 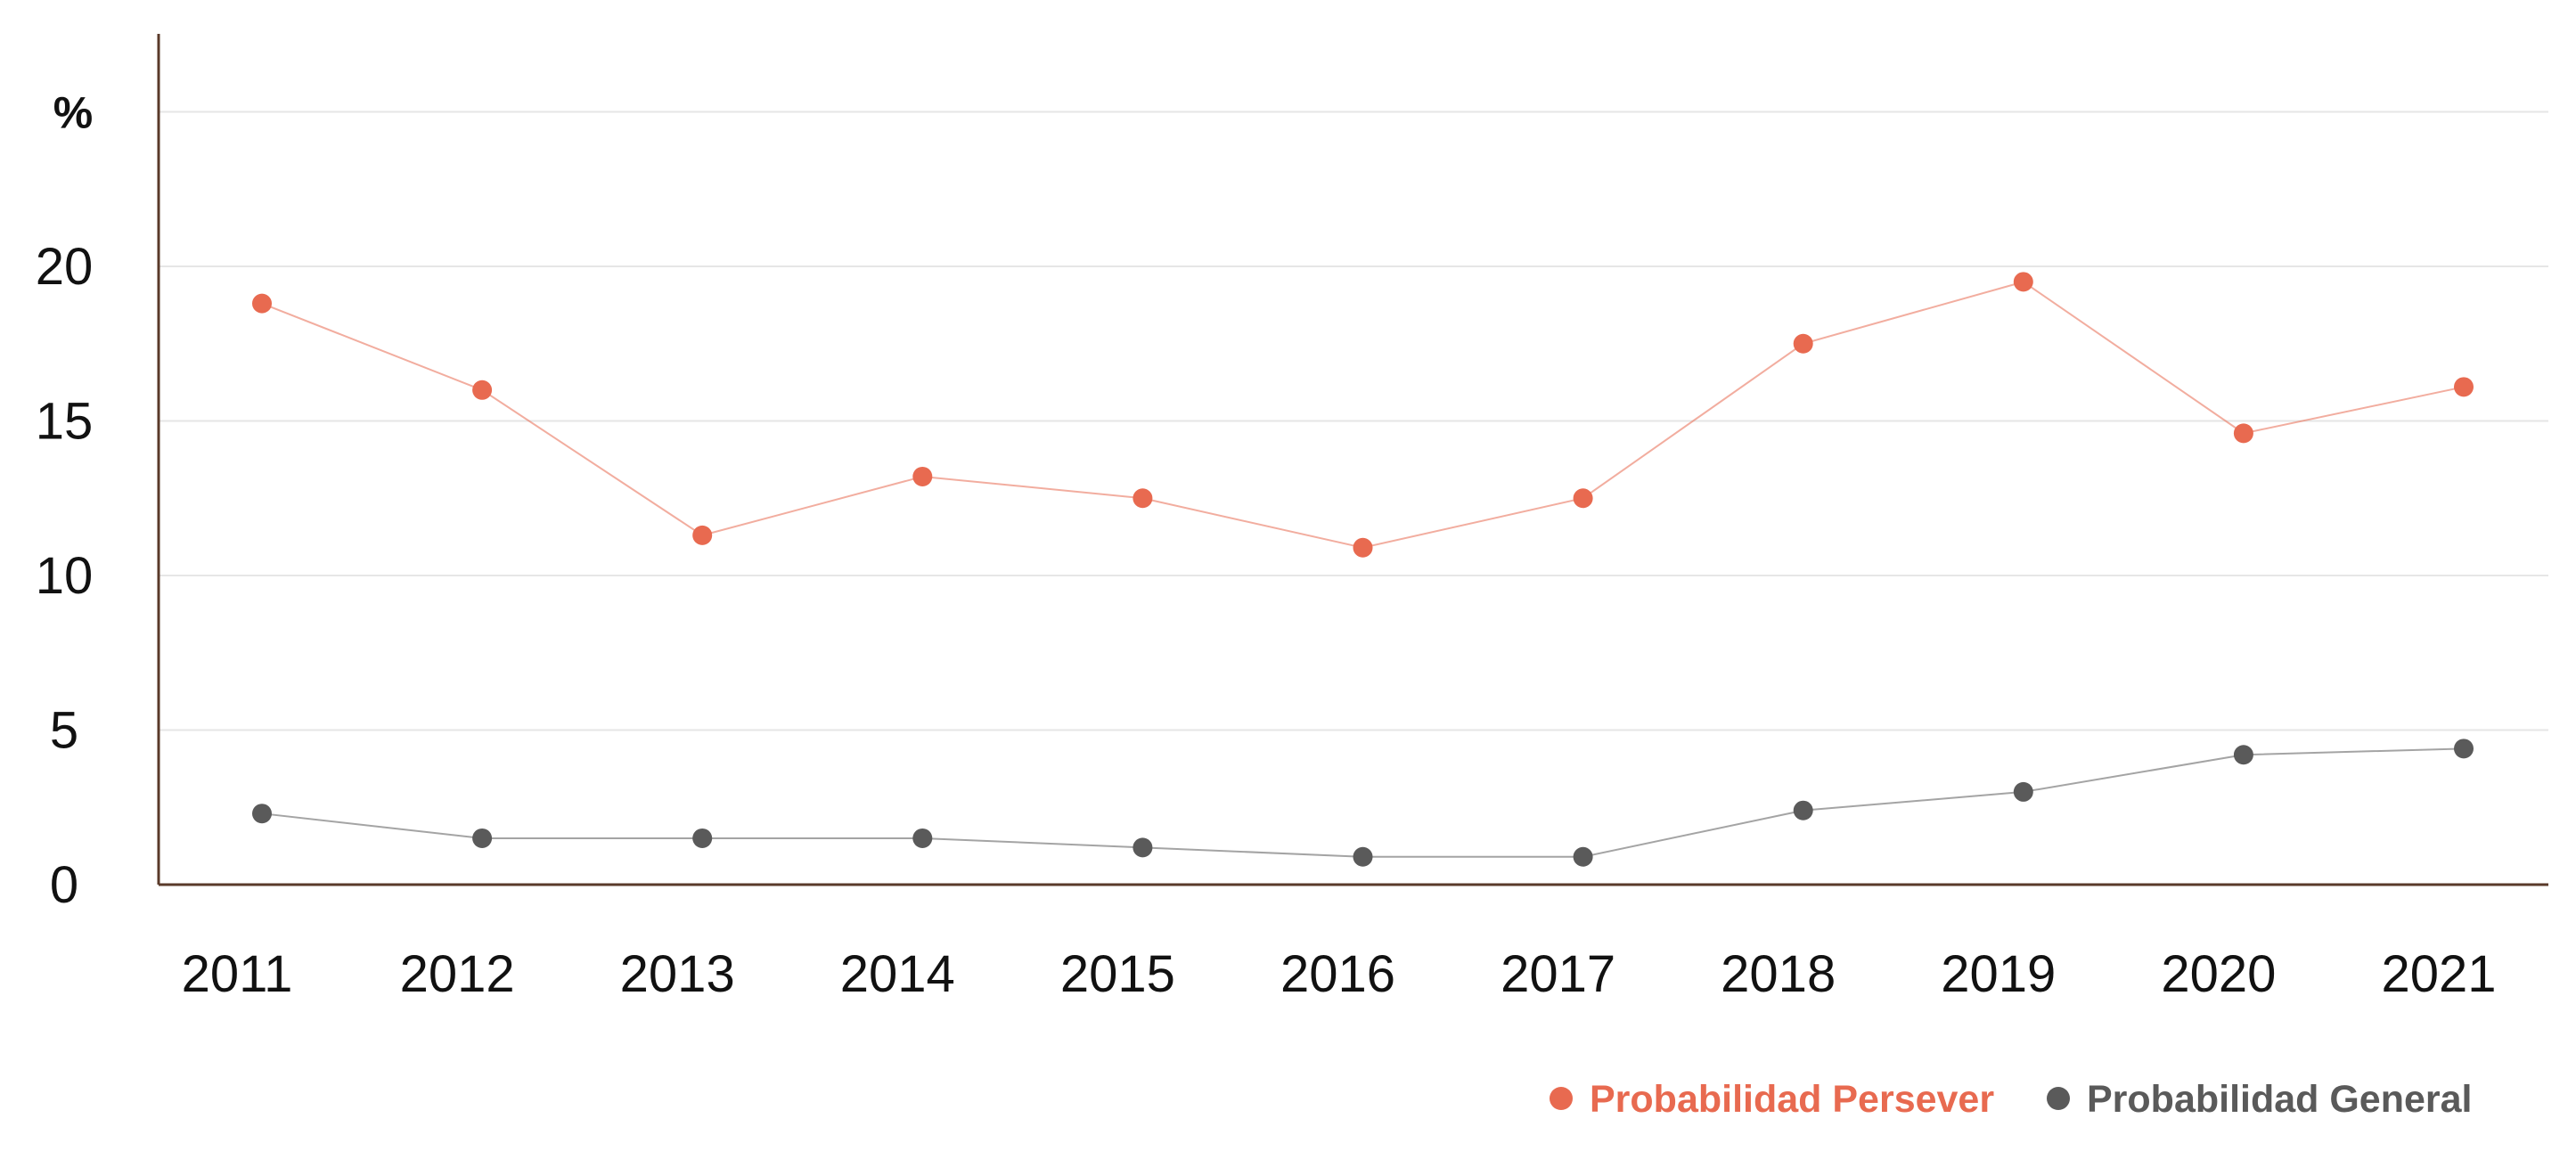 I want to click on x-tick-label: 2017, so click(x=1558, y=974).